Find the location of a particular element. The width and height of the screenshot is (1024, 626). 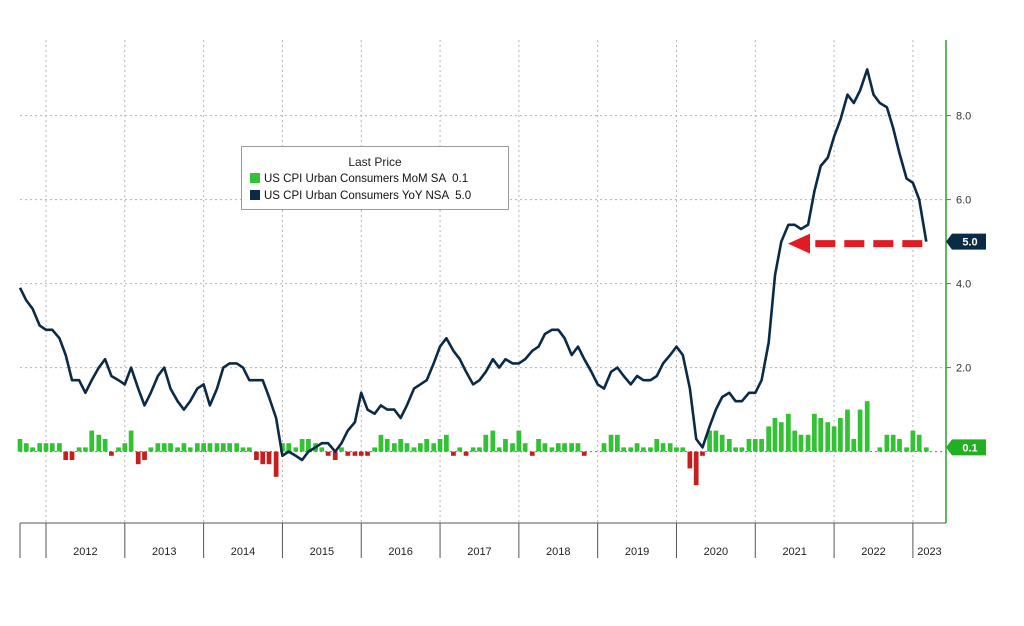

x-tick-label: 2013 is located at coordinates (164, 552).